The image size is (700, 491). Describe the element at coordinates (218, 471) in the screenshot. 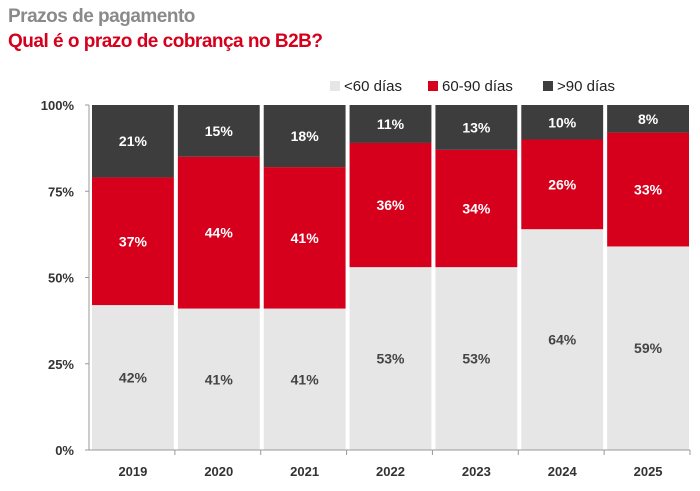

I see `x-tick-label: 2020` at that location.